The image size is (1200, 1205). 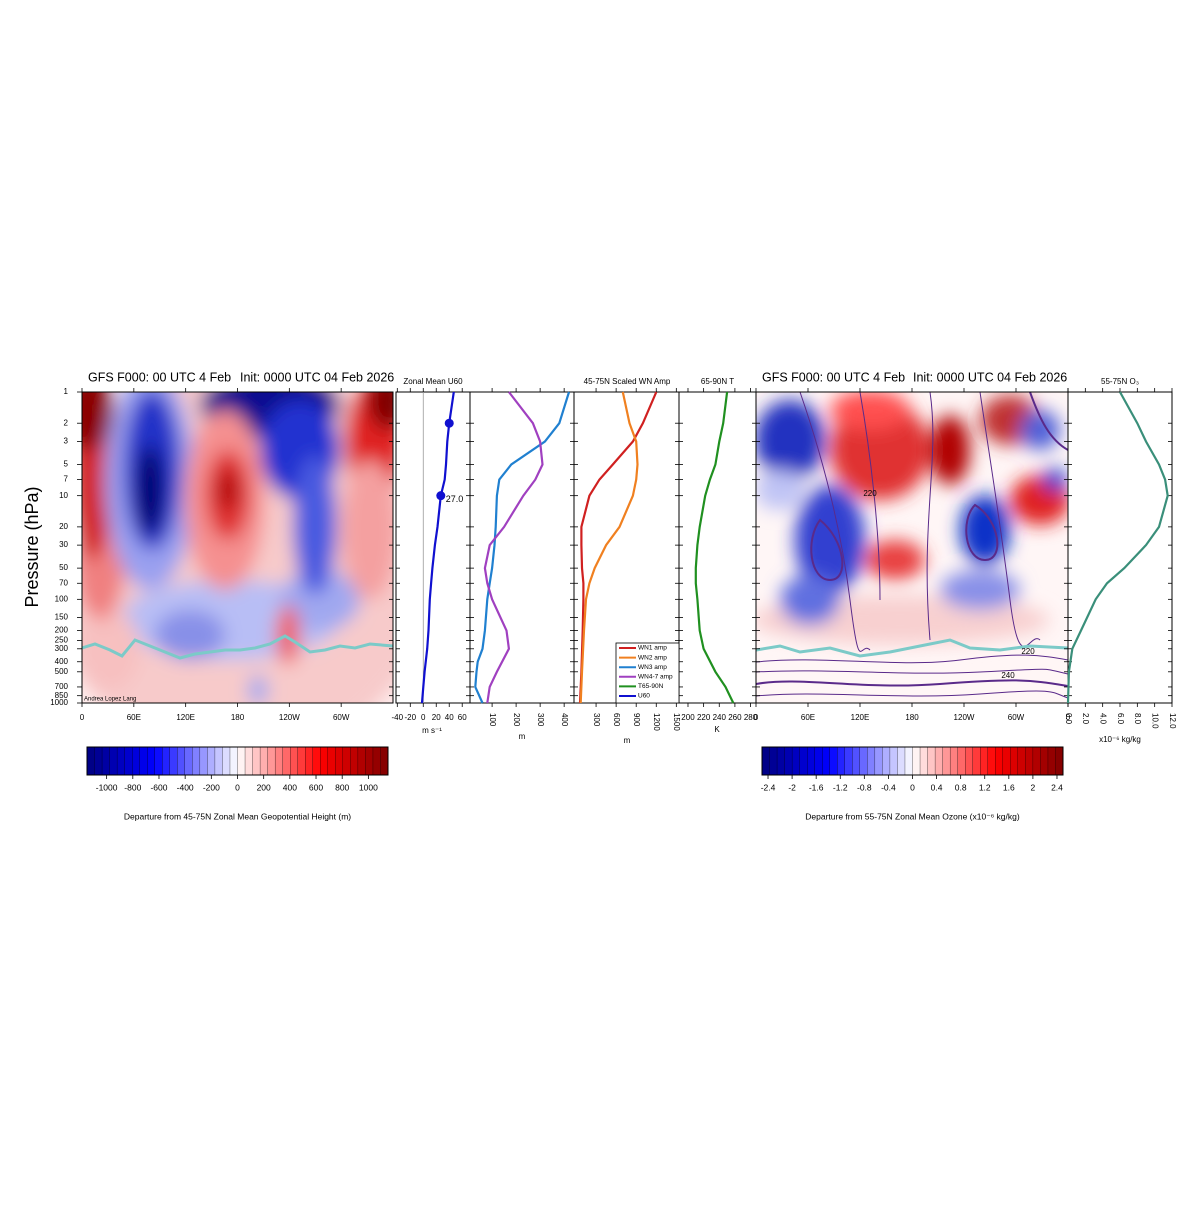 I want to click on colorbar-tick-label: 0.4, so click(x=937, y=787).